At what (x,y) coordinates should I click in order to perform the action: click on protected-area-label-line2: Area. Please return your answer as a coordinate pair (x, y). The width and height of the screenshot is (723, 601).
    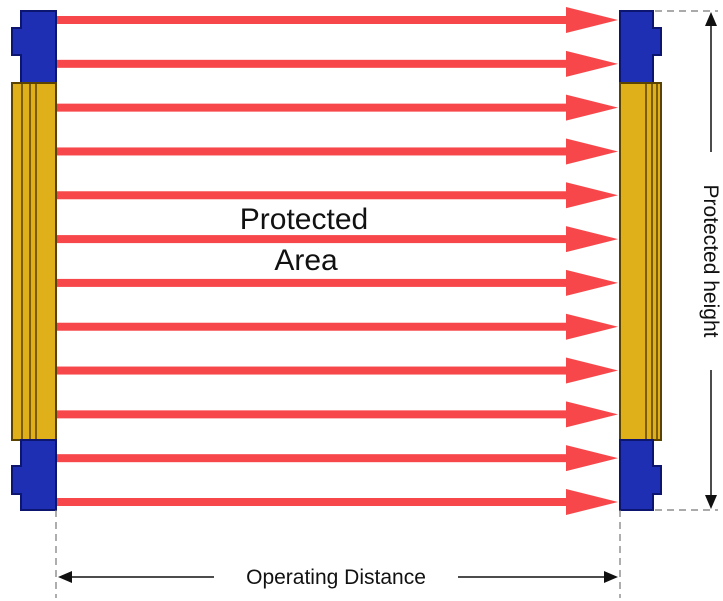
    Looking at the image, I should click on (306, 260).